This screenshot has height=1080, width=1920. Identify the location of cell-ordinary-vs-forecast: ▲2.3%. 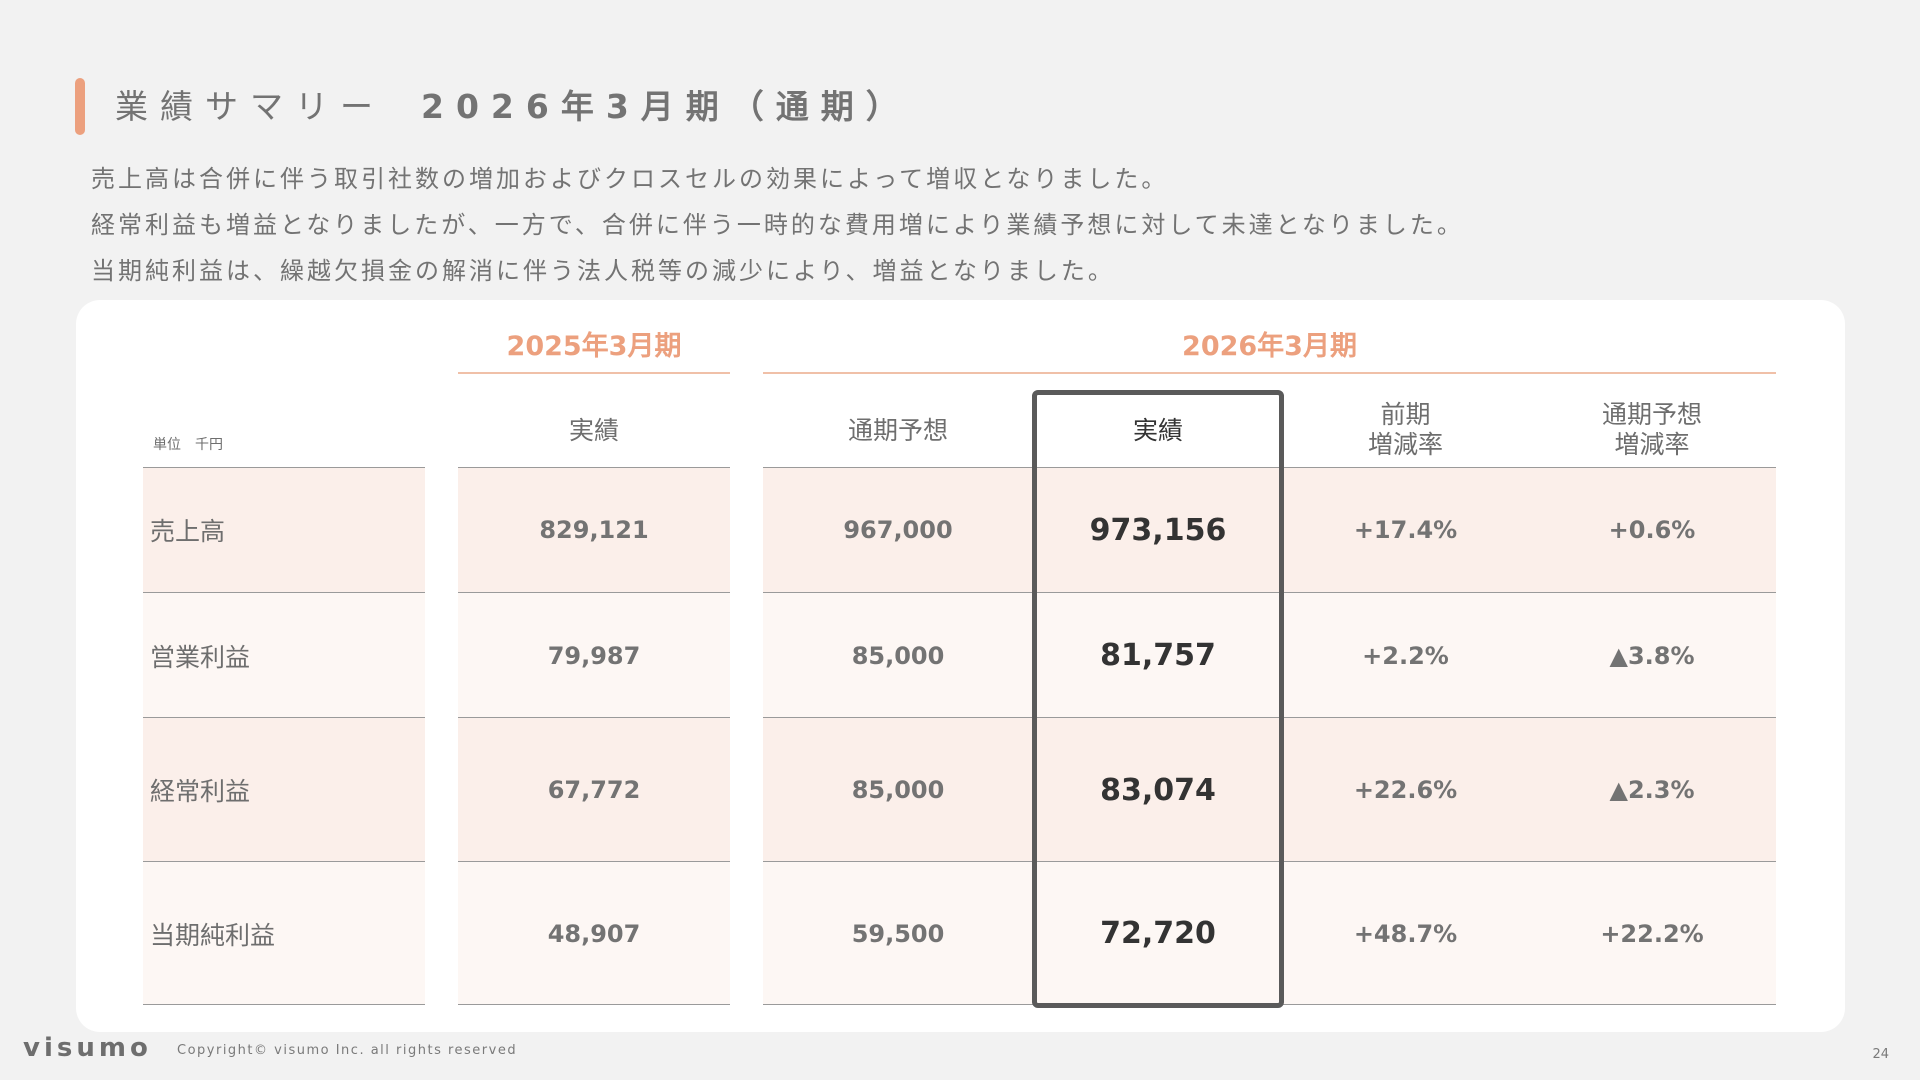
(1652, 790).